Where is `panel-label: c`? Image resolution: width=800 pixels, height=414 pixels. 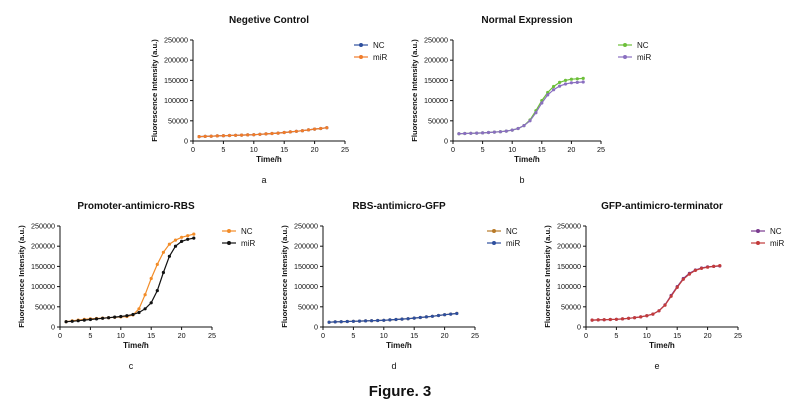
panel-label: c is located at coordinates (131, 366).